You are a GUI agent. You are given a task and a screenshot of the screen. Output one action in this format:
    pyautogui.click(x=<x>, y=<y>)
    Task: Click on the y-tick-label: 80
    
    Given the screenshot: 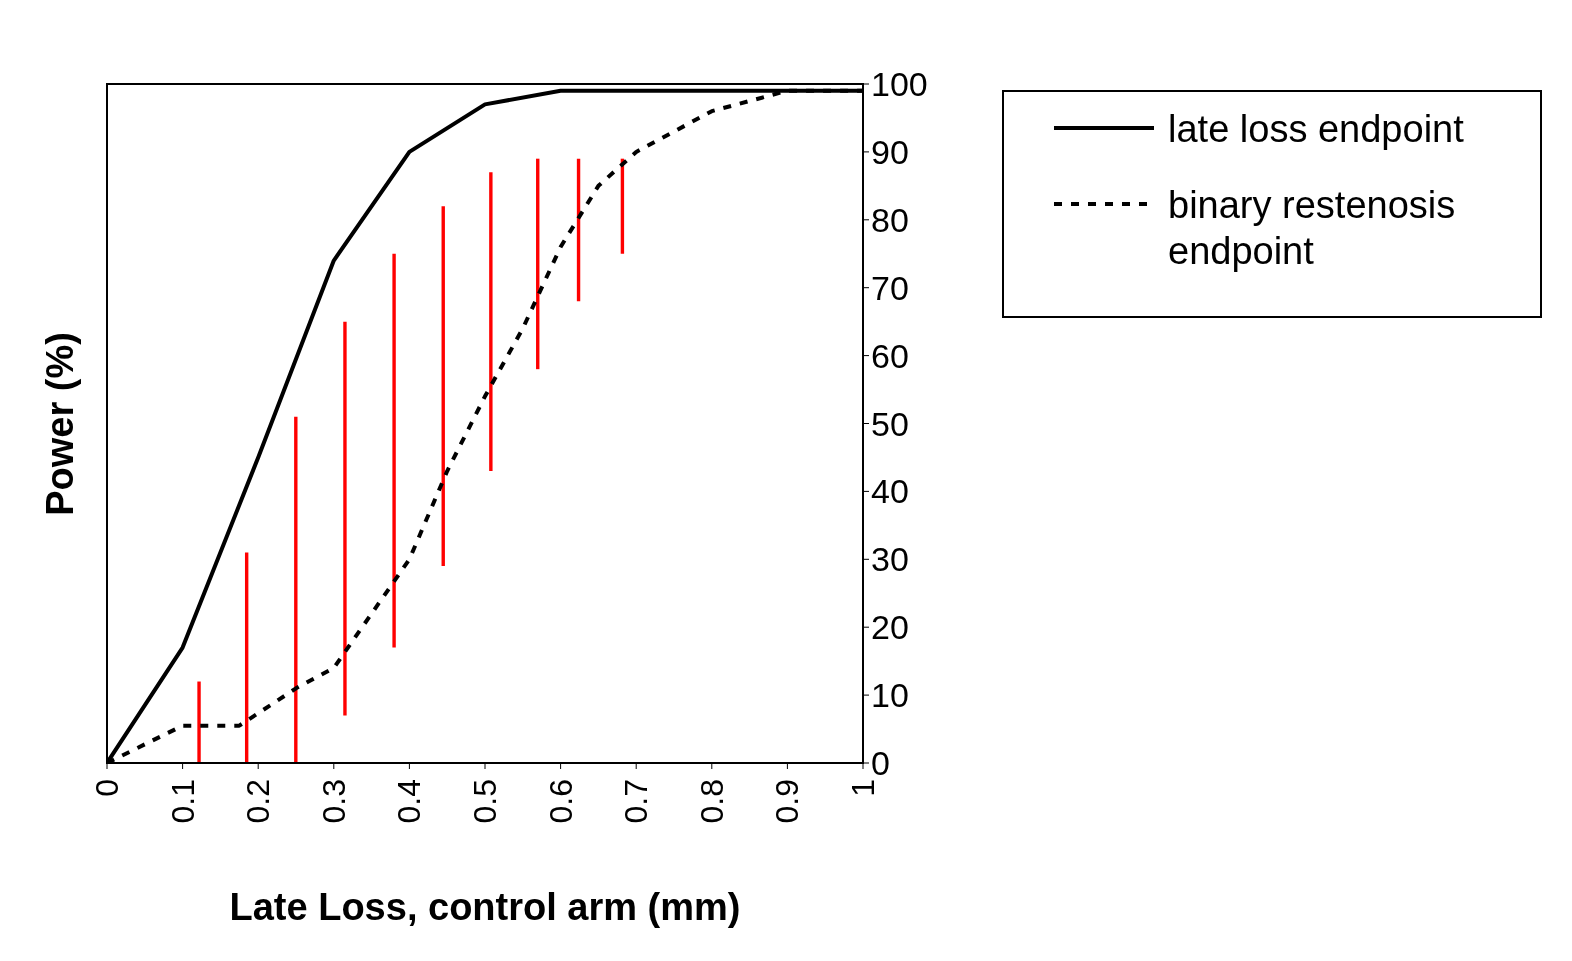 What is the action you would take?
    pyautogui.click(x=890, y=219)
    